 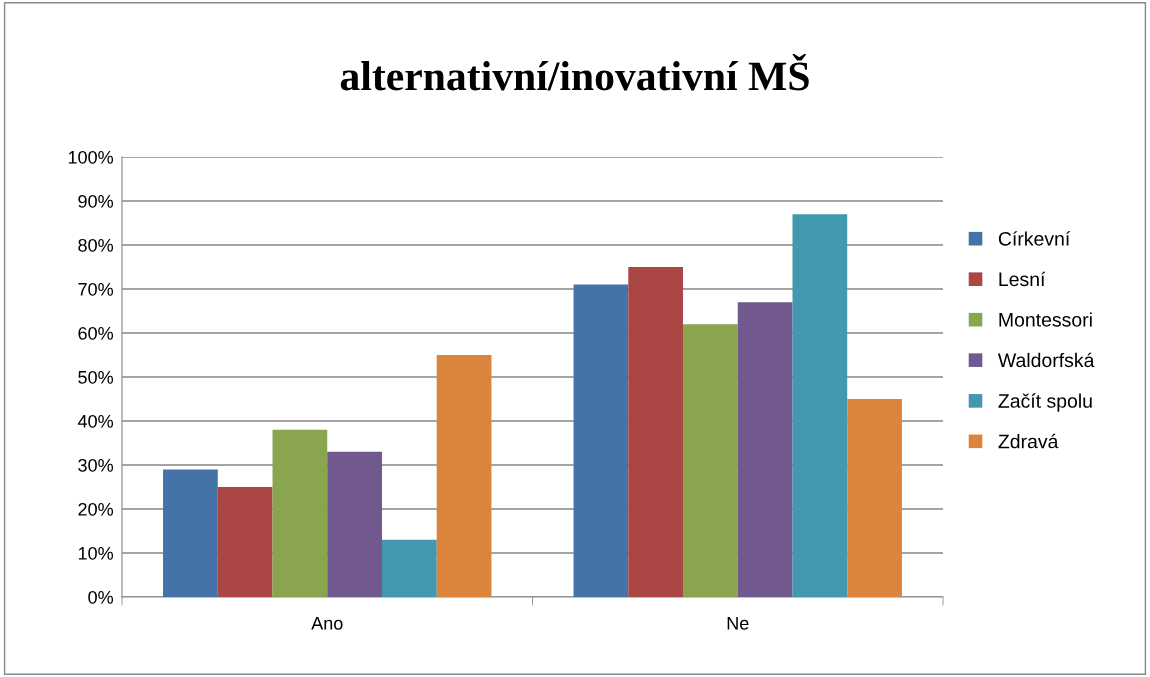 I want to click on legend-label: Církevní, so click(x=1034, y=238).